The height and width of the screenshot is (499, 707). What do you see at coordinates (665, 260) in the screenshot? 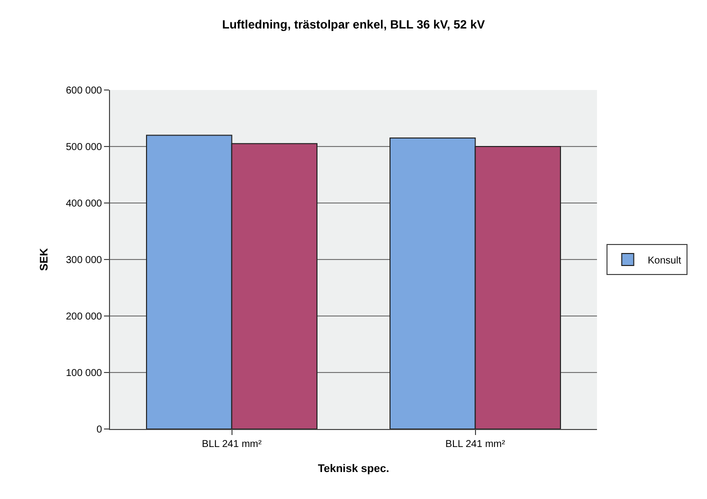
I see `legend-label: Konsult` at bounding box center [665, 260].